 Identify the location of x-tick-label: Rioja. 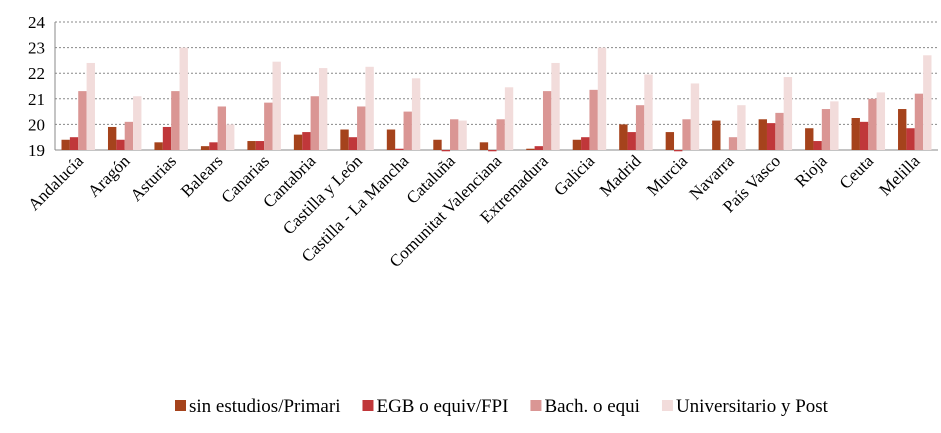
(811, 171).